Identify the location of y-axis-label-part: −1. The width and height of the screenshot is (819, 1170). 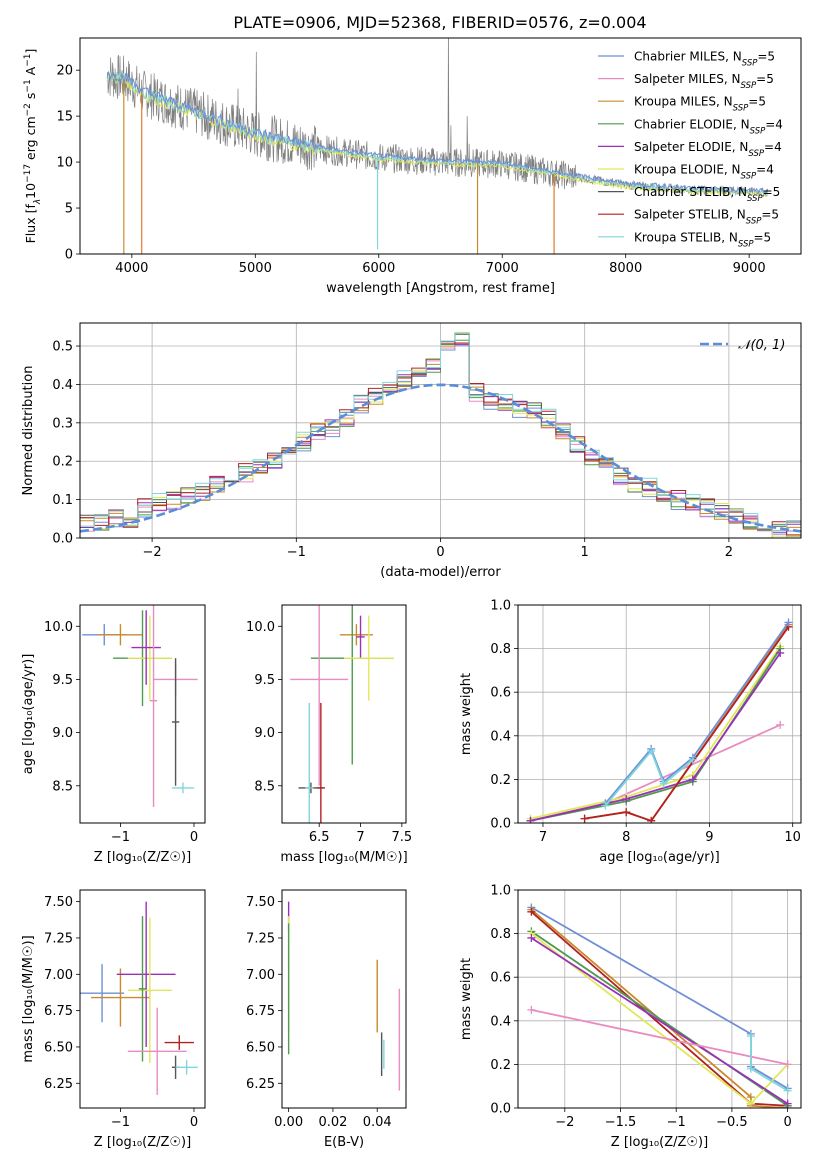
(28, 85).